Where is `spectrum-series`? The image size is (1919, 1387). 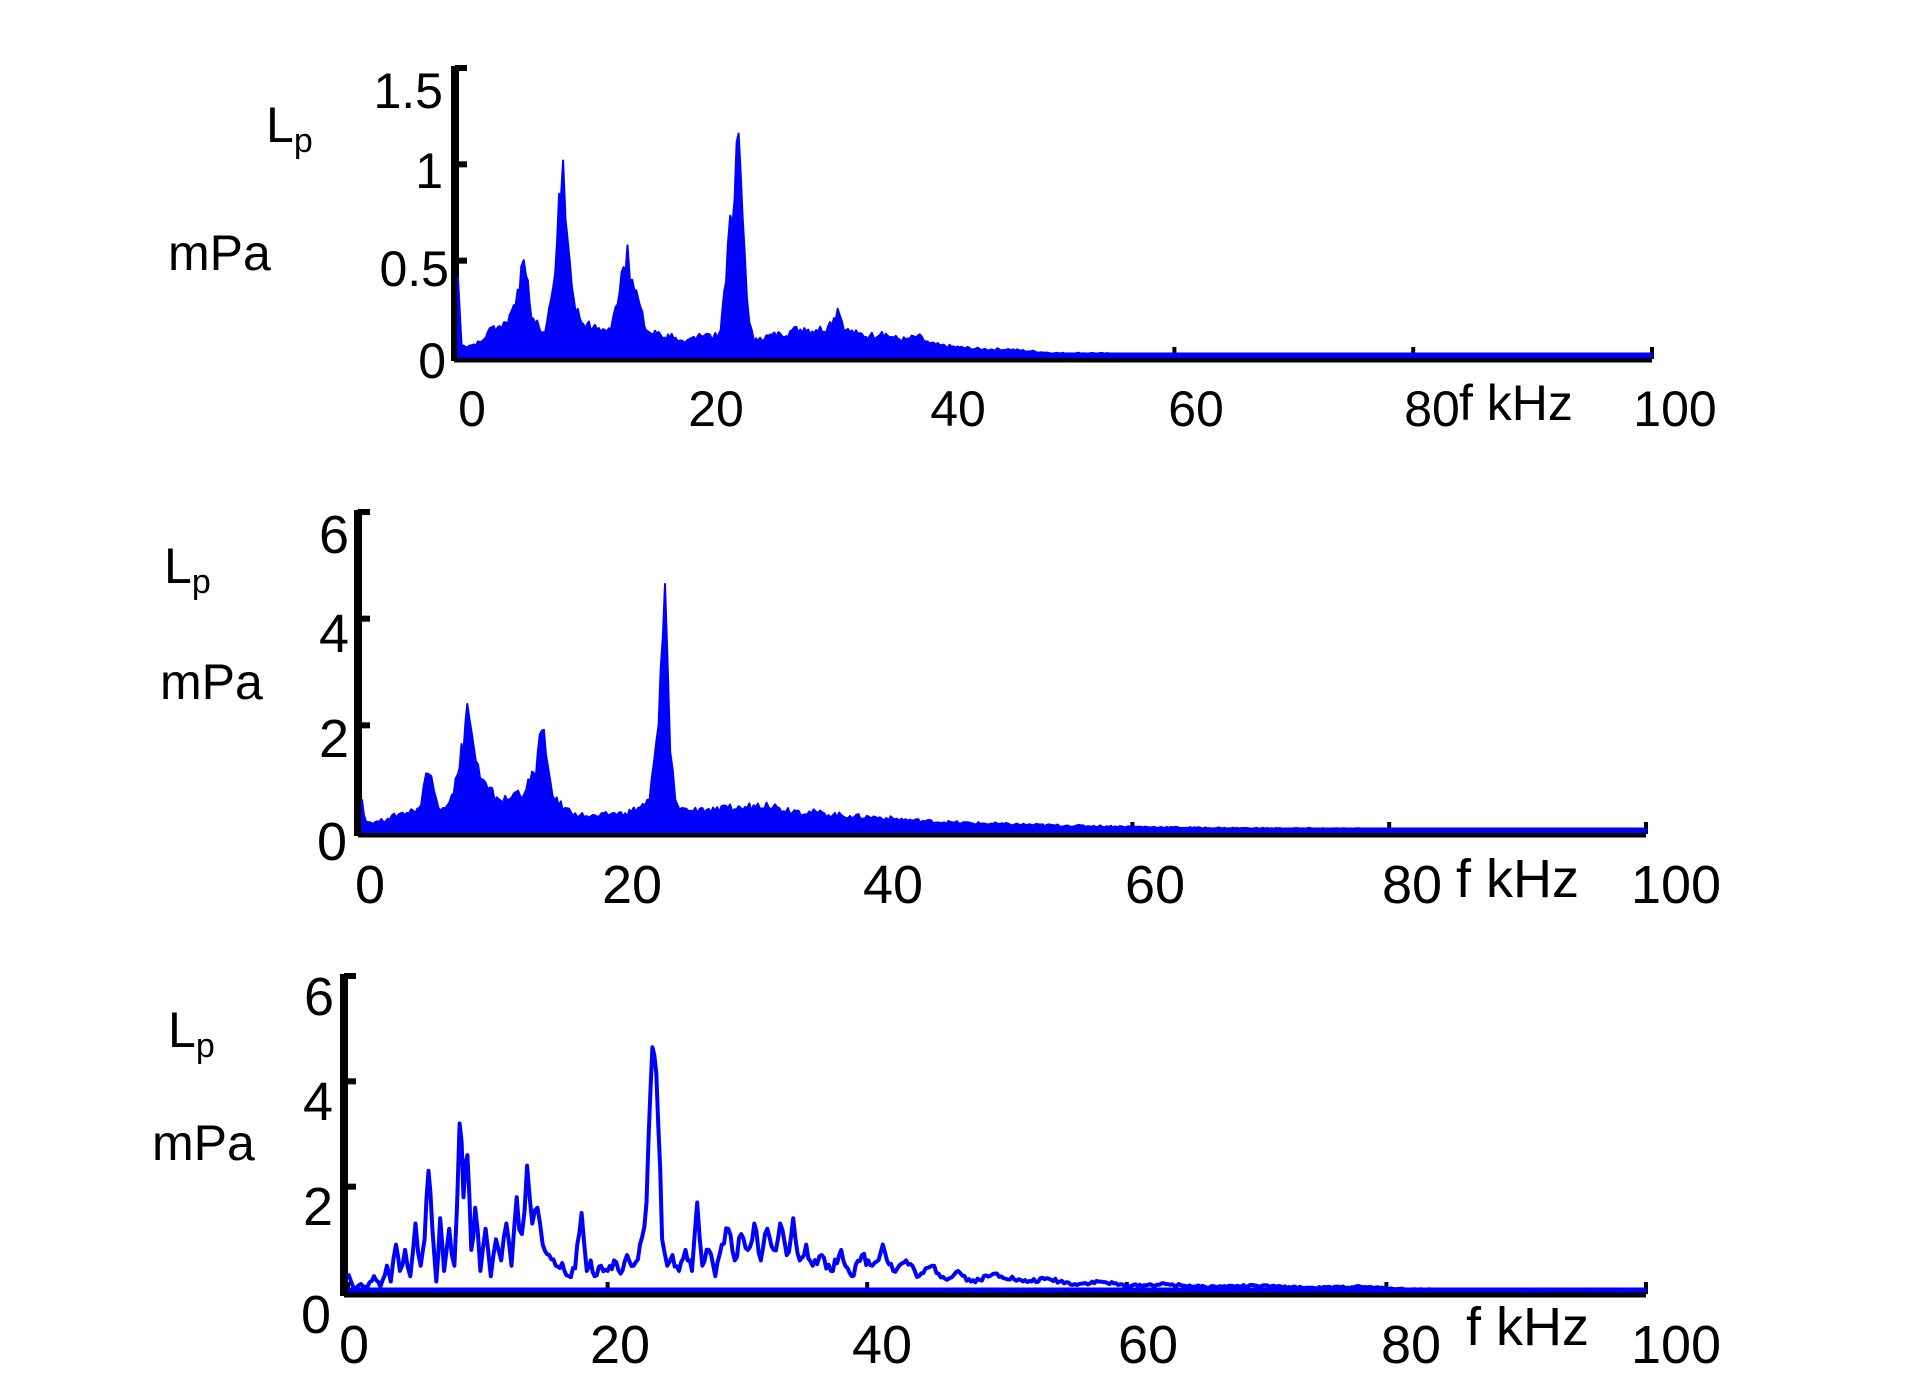 spectrum-series is located at coordinates (996, 1169).